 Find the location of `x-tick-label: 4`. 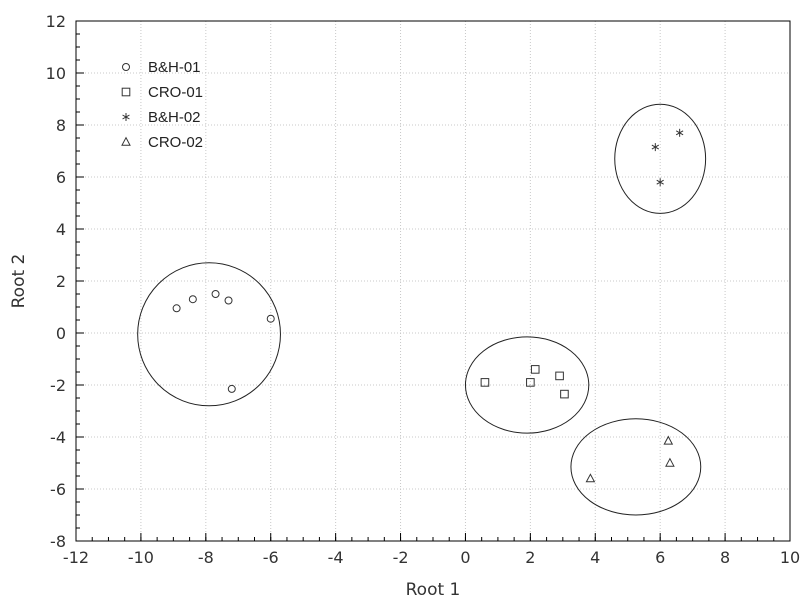

x-tick-label: 4 is located at coordinates (595, 557).